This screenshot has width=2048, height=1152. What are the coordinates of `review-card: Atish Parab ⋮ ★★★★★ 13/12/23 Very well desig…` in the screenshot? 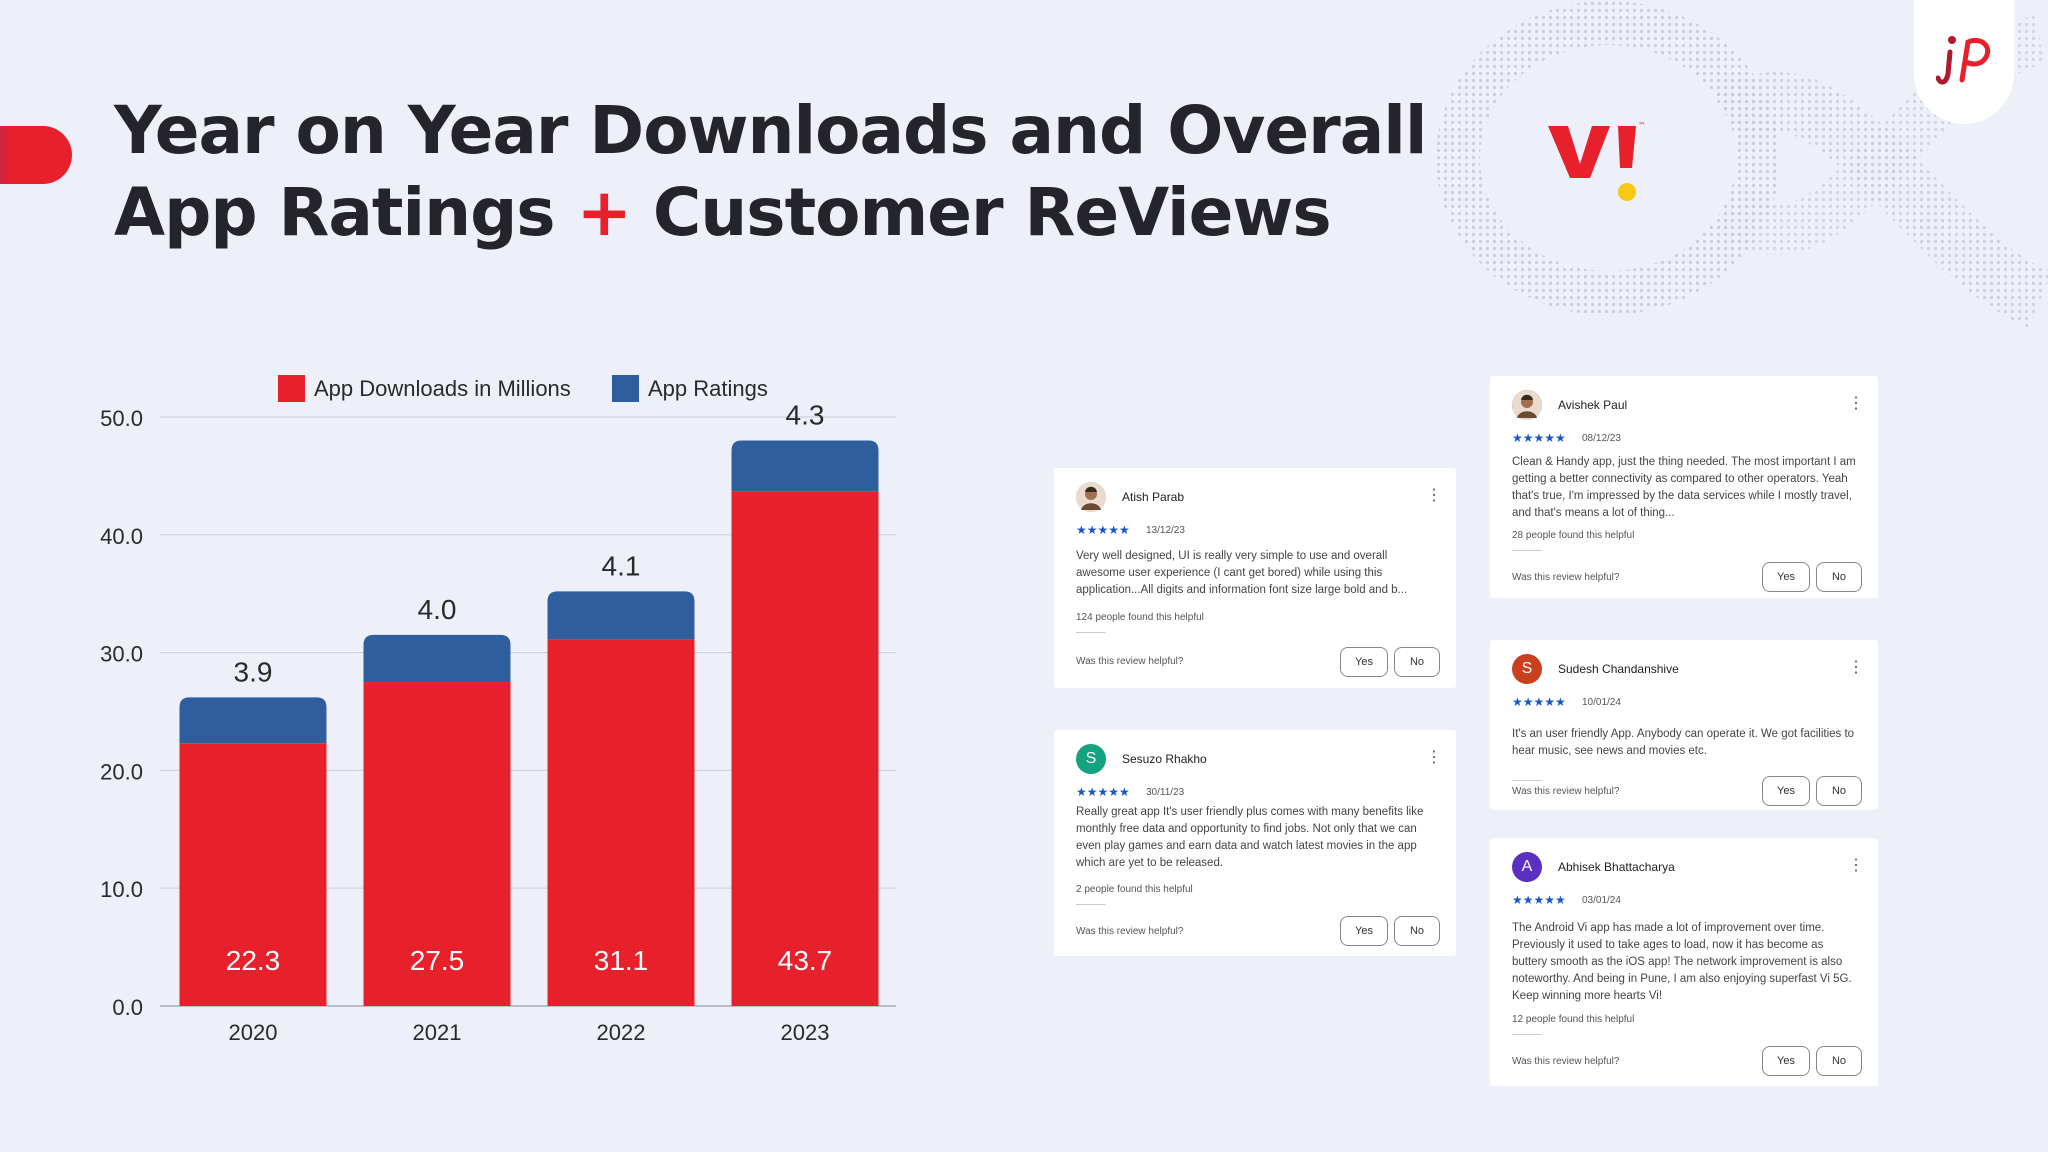 It's located at (1255, 578).